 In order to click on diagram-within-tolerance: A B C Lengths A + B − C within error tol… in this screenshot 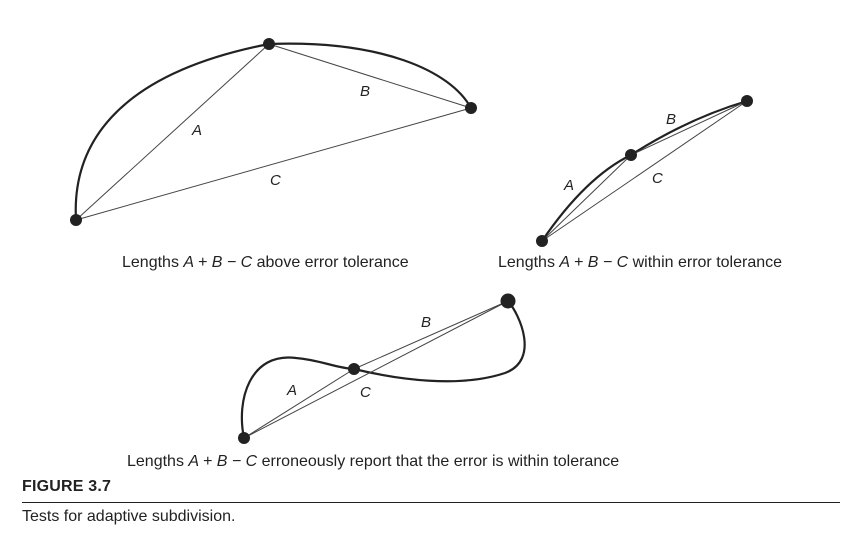, I will do `click(640, 183)`.